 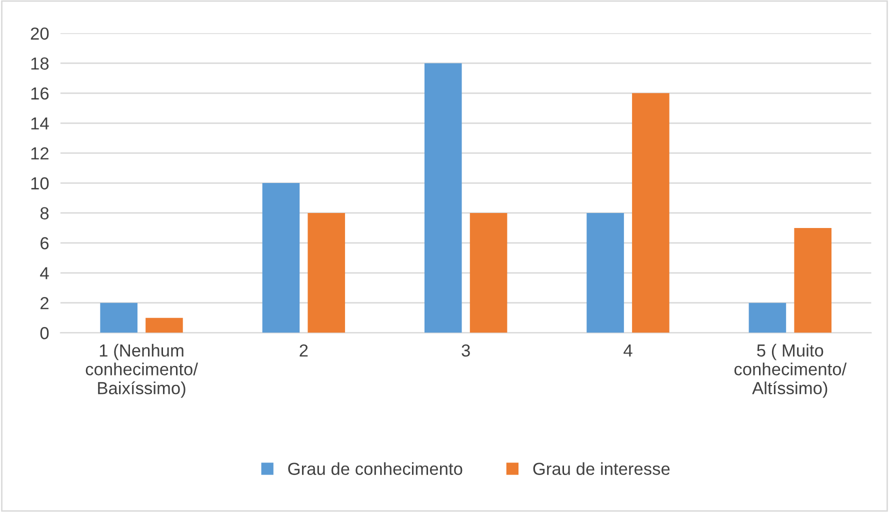 What do you see at coordinates (40, 93) in the screenshot?
I see `y-tick-label: 16` at bounding box center [40, 93].